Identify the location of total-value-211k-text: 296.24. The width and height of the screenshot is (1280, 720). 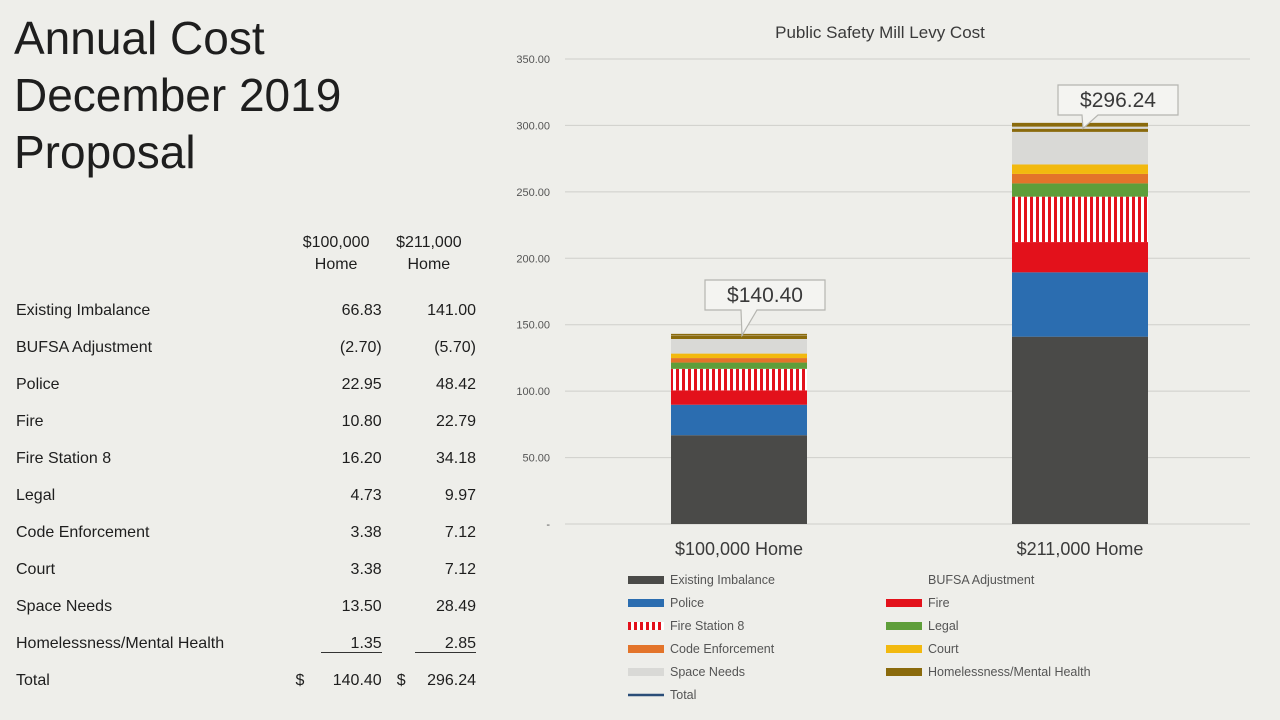
(451, 680).